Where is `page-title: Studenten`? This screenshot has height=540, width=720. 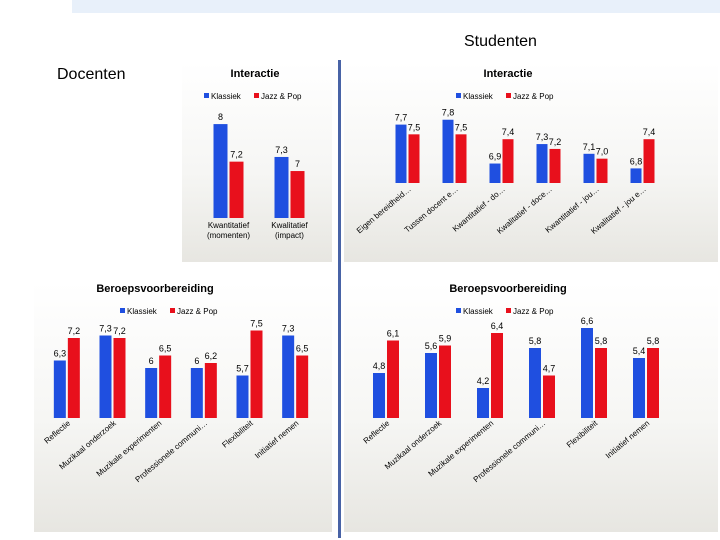 page-title: Studenten is located at coordinates (500, 41).